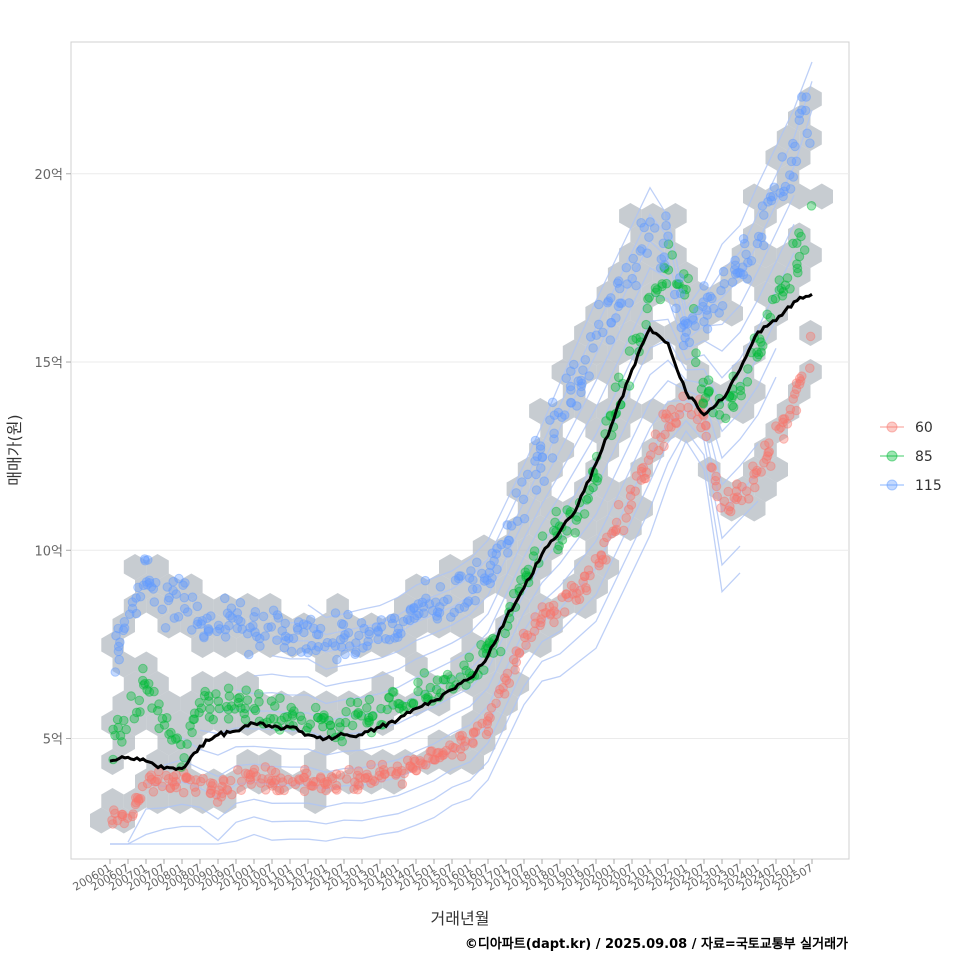 The height and width of the screenshot is (960, 960). I want to click on legend-key-point, so click(892, 427).